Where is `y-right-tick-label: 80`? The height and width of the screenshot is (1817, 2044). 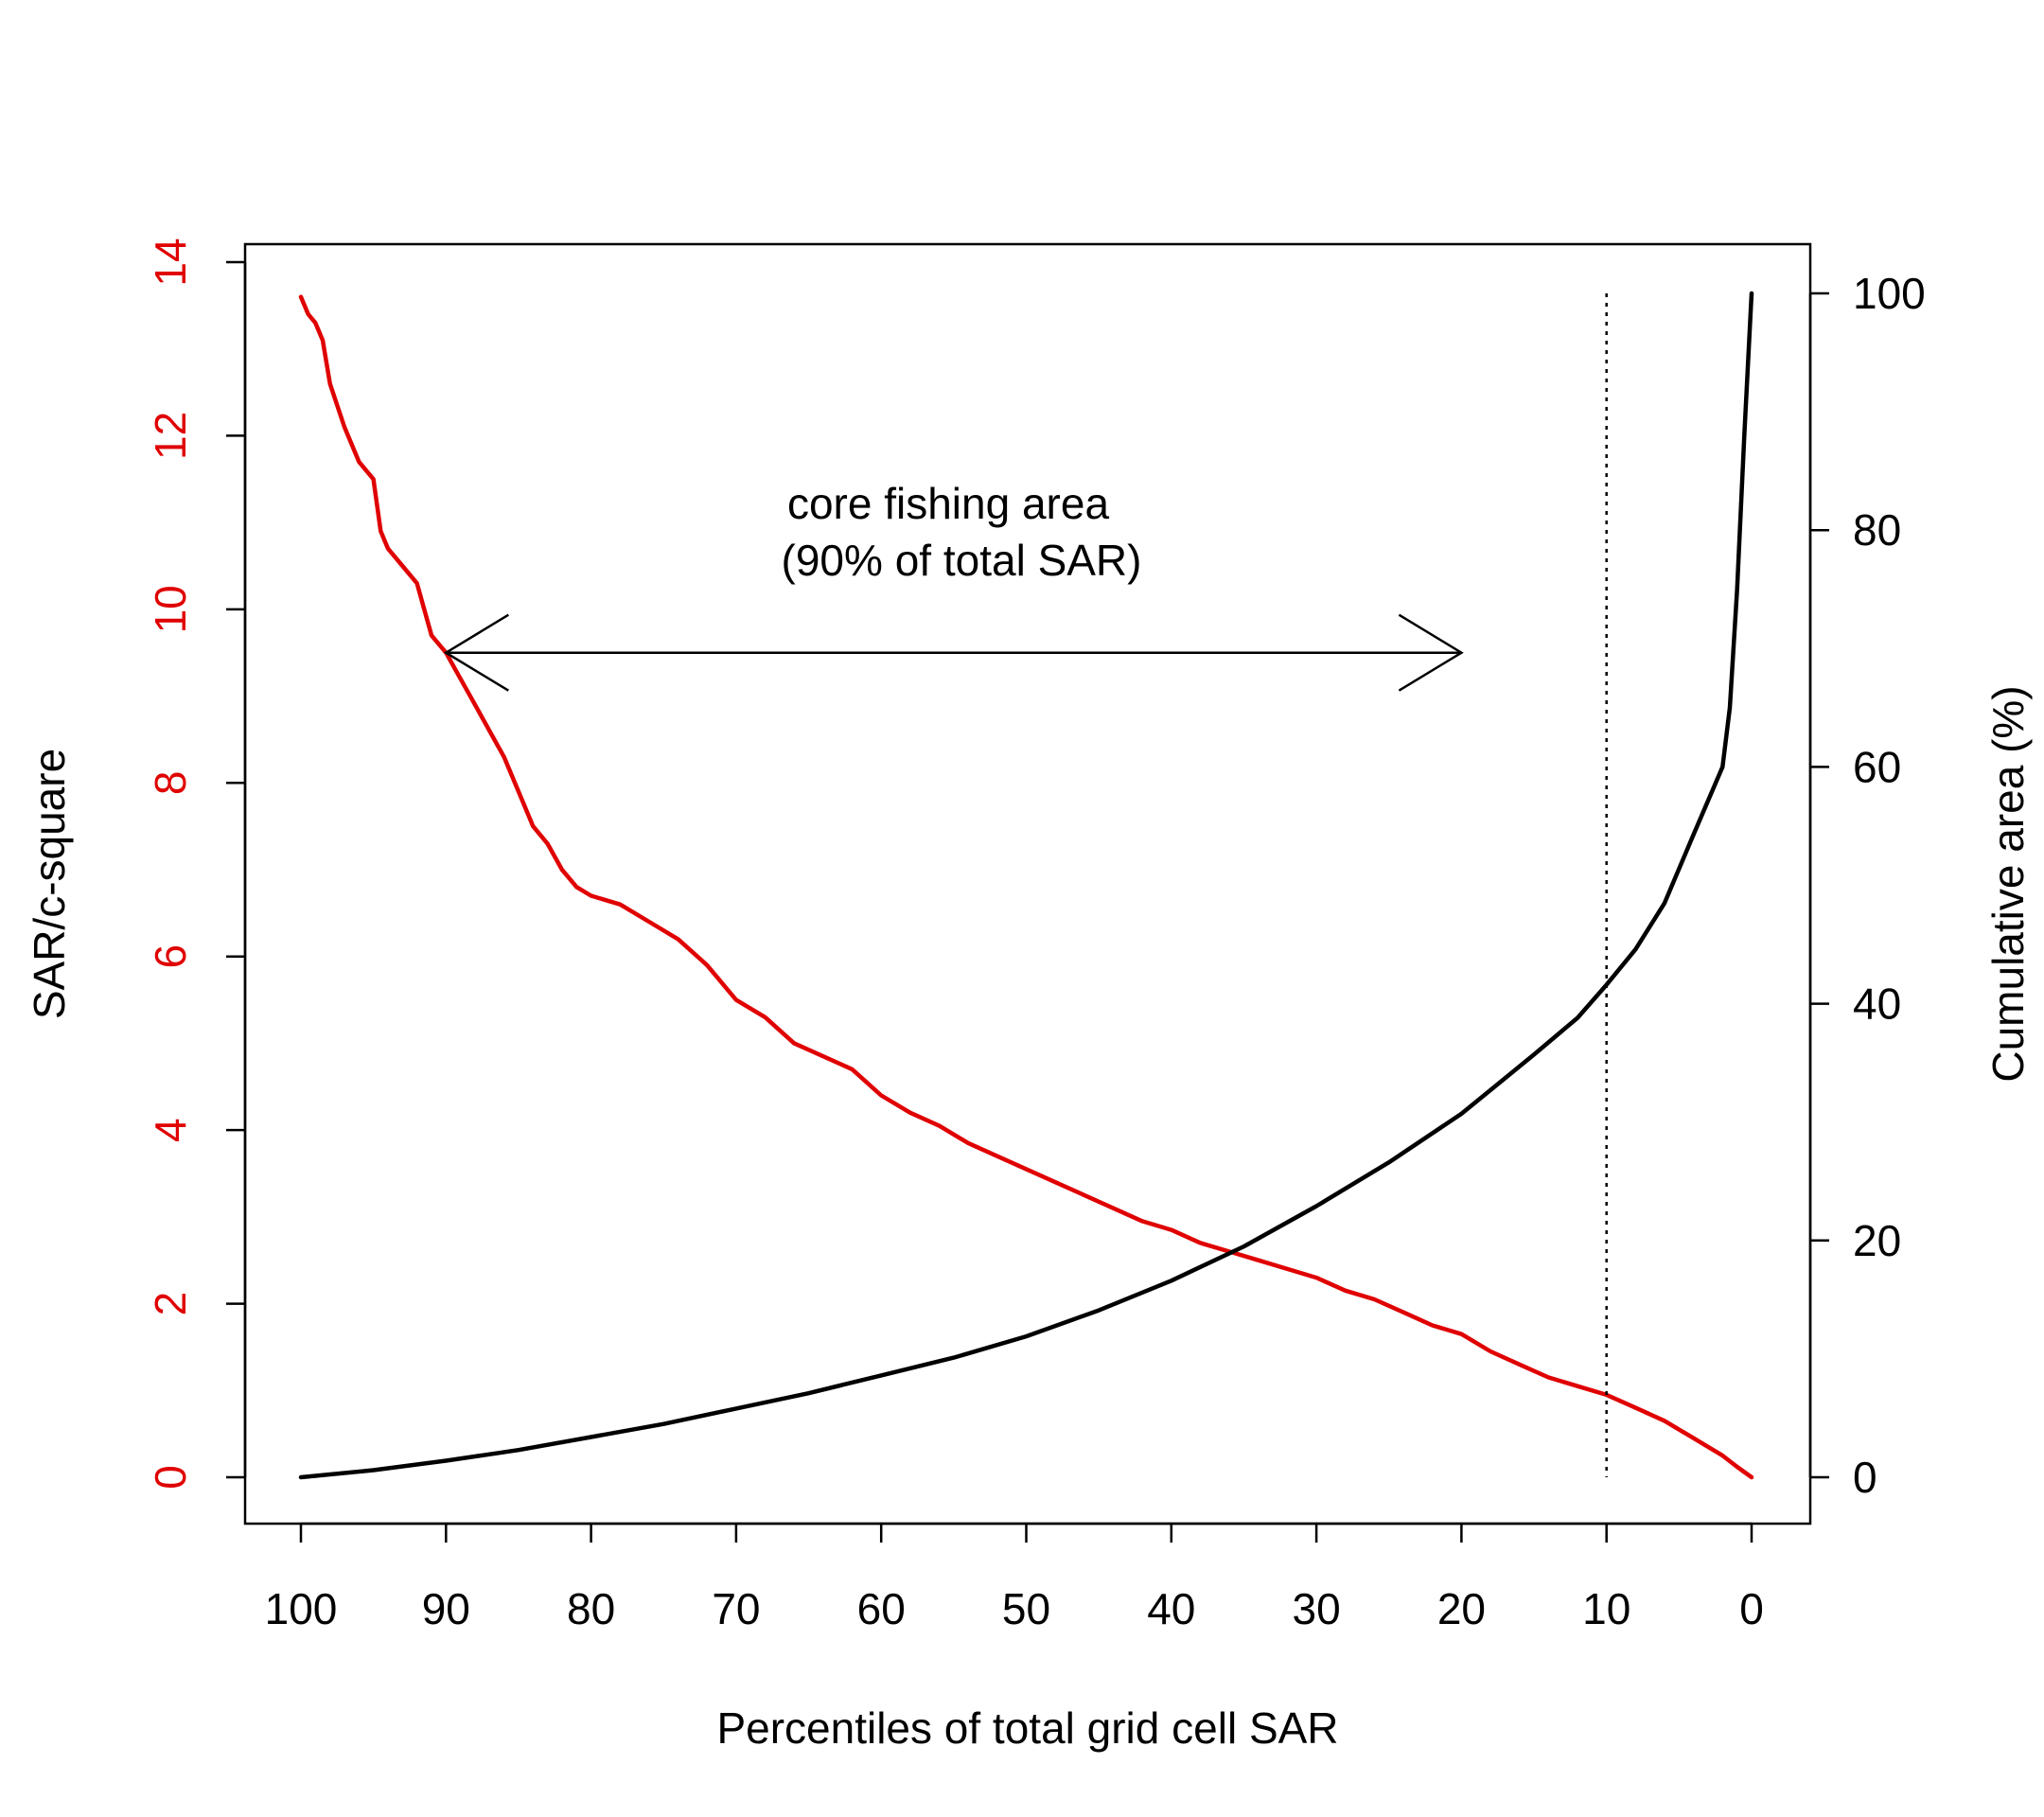 y-right-tick-label: 80 is located at coordinates (1877, 530).